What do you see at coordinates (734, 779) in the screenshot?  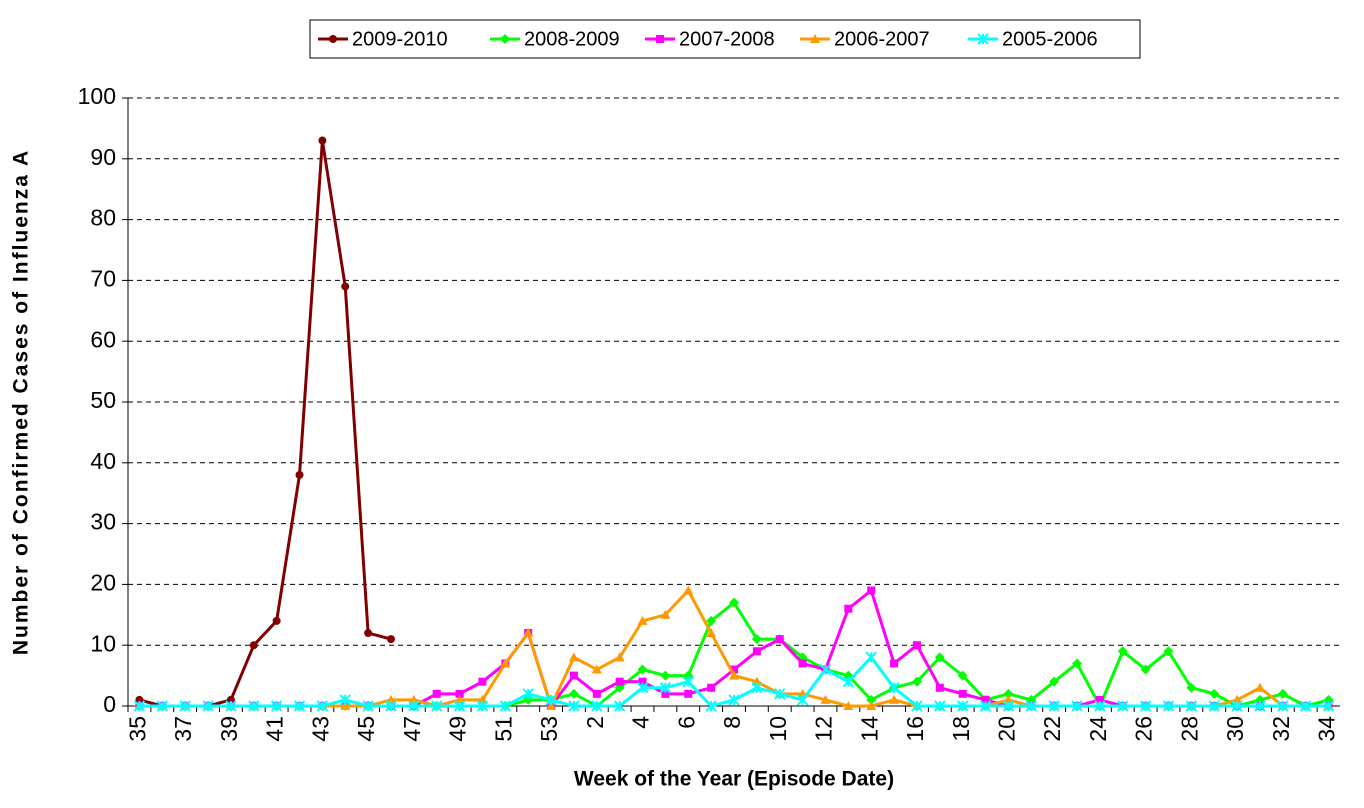 I see `x-axis-title: Week of the Year (Episode Date)` at bounding box center [734, 779].